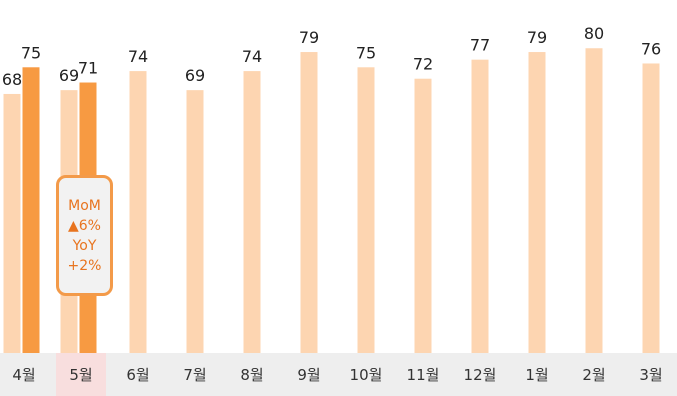 The width and height of the screenshot is (677, 396). What do you see at coordinates (84, 235) in the screenshot?
I see `growth-annotation-box: MoM ▲6% YoY +2%` at bounding box center [84, 235].